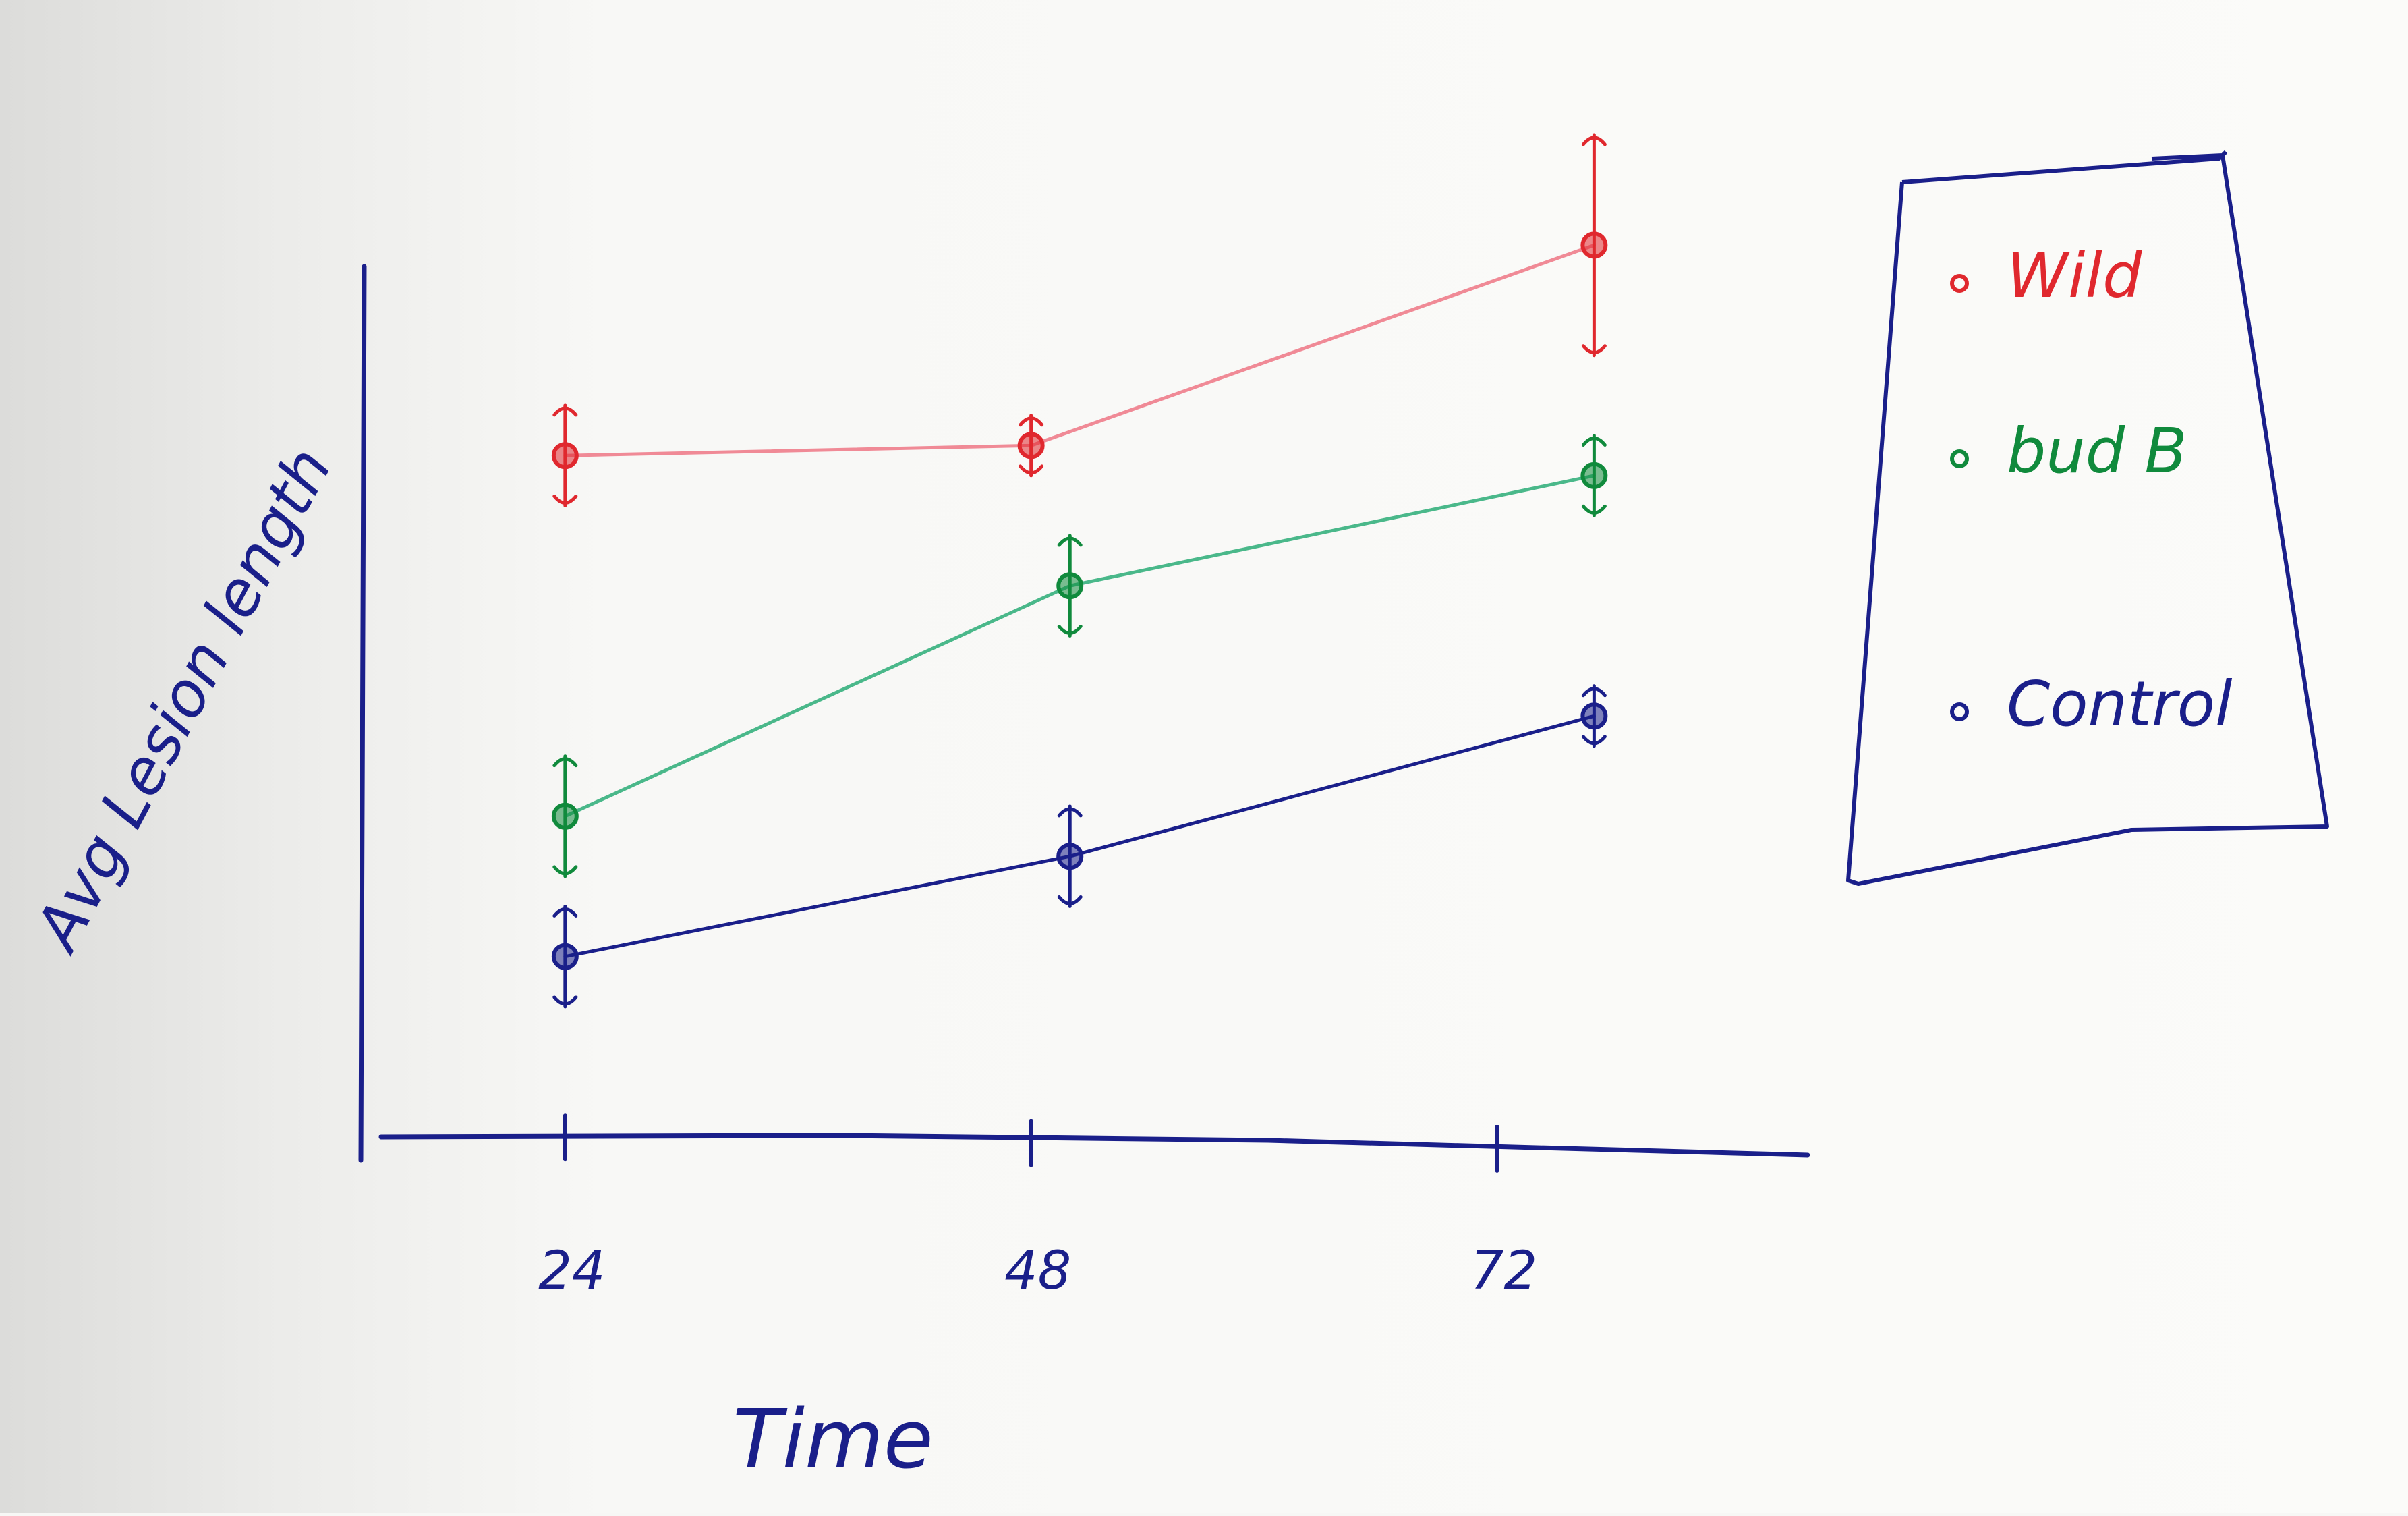 This screenshot has height=1516, width=2408. What do you see at coordinates (2092, 490) in the screenshot?
I see `legend-entries: Wild bud B Control` at bounding box center [2092, 490].